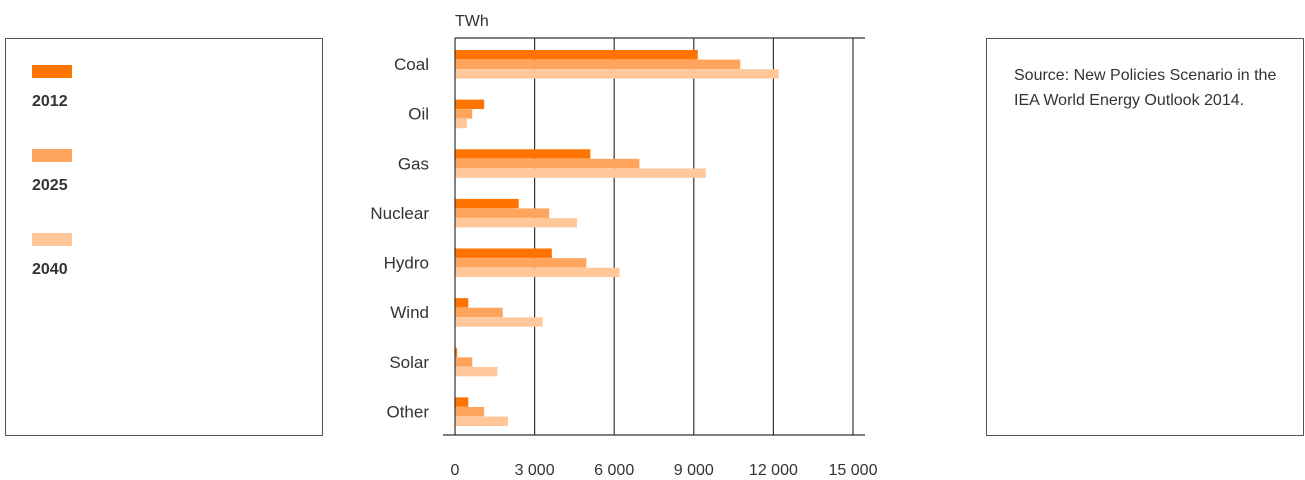 Image resolution: width=1305 pixels, height=480 pixels. What do you see at coordinates (462, 402) in the screenshot?
I see `bar-other-2012` at bounding box center [462, 402].